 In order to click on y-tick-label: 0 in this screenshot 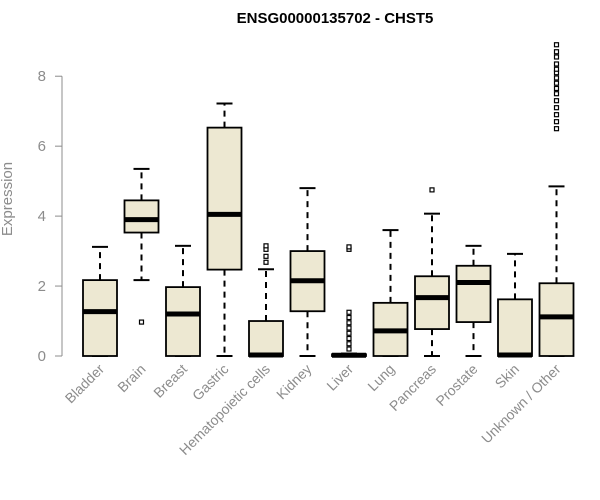, I will do `click(42, 356)`.